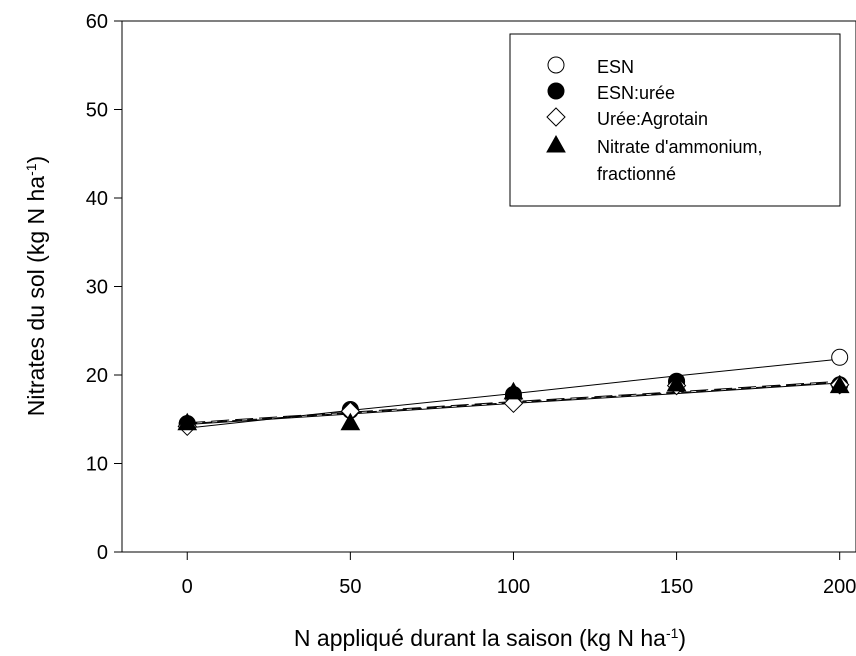 This screenshot has width=856, height=656. I want to click on x-tick-label: 0, so click(187, 587).